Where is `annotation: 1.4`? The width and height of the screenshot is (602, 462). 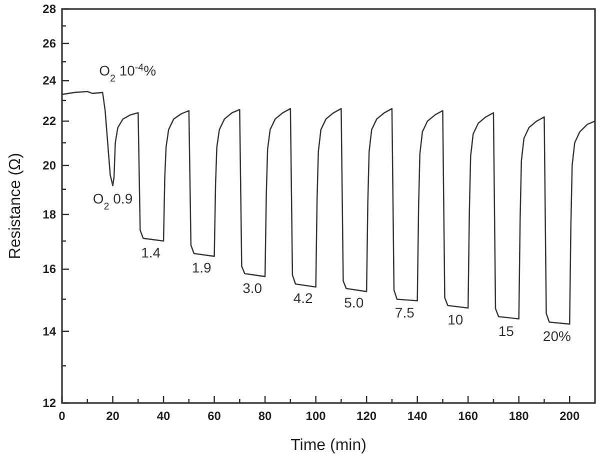 annotation: 1.4 is located at coordinates (151, 252).